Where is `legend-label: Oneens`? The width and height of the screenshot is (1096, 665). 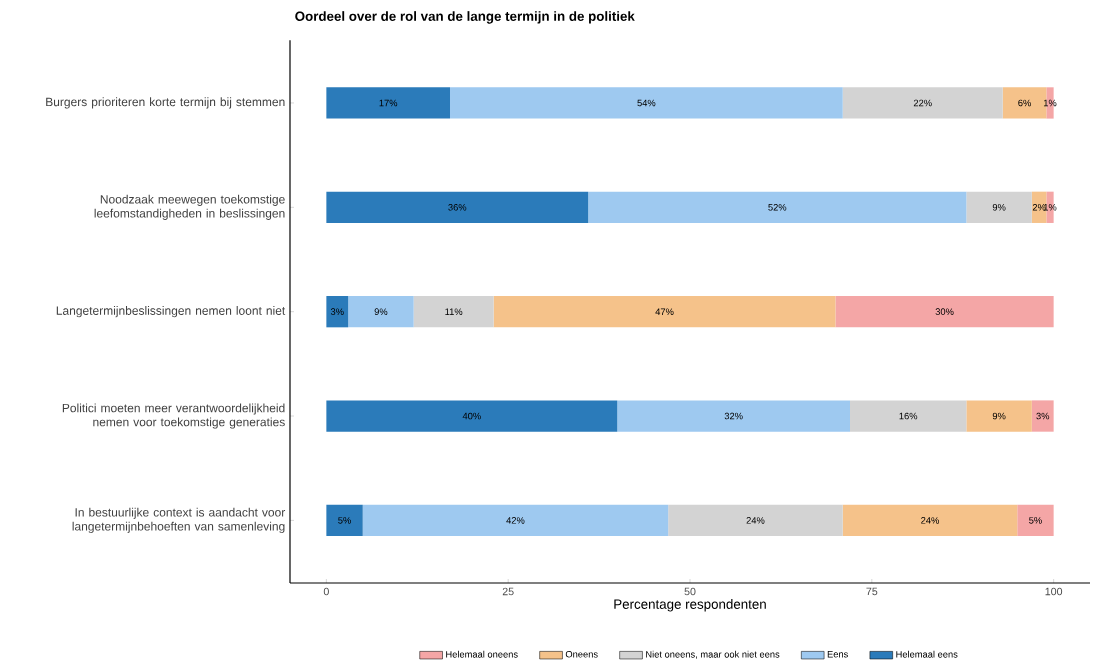 legend-label: Oneens is located at coordinates (581, 654).